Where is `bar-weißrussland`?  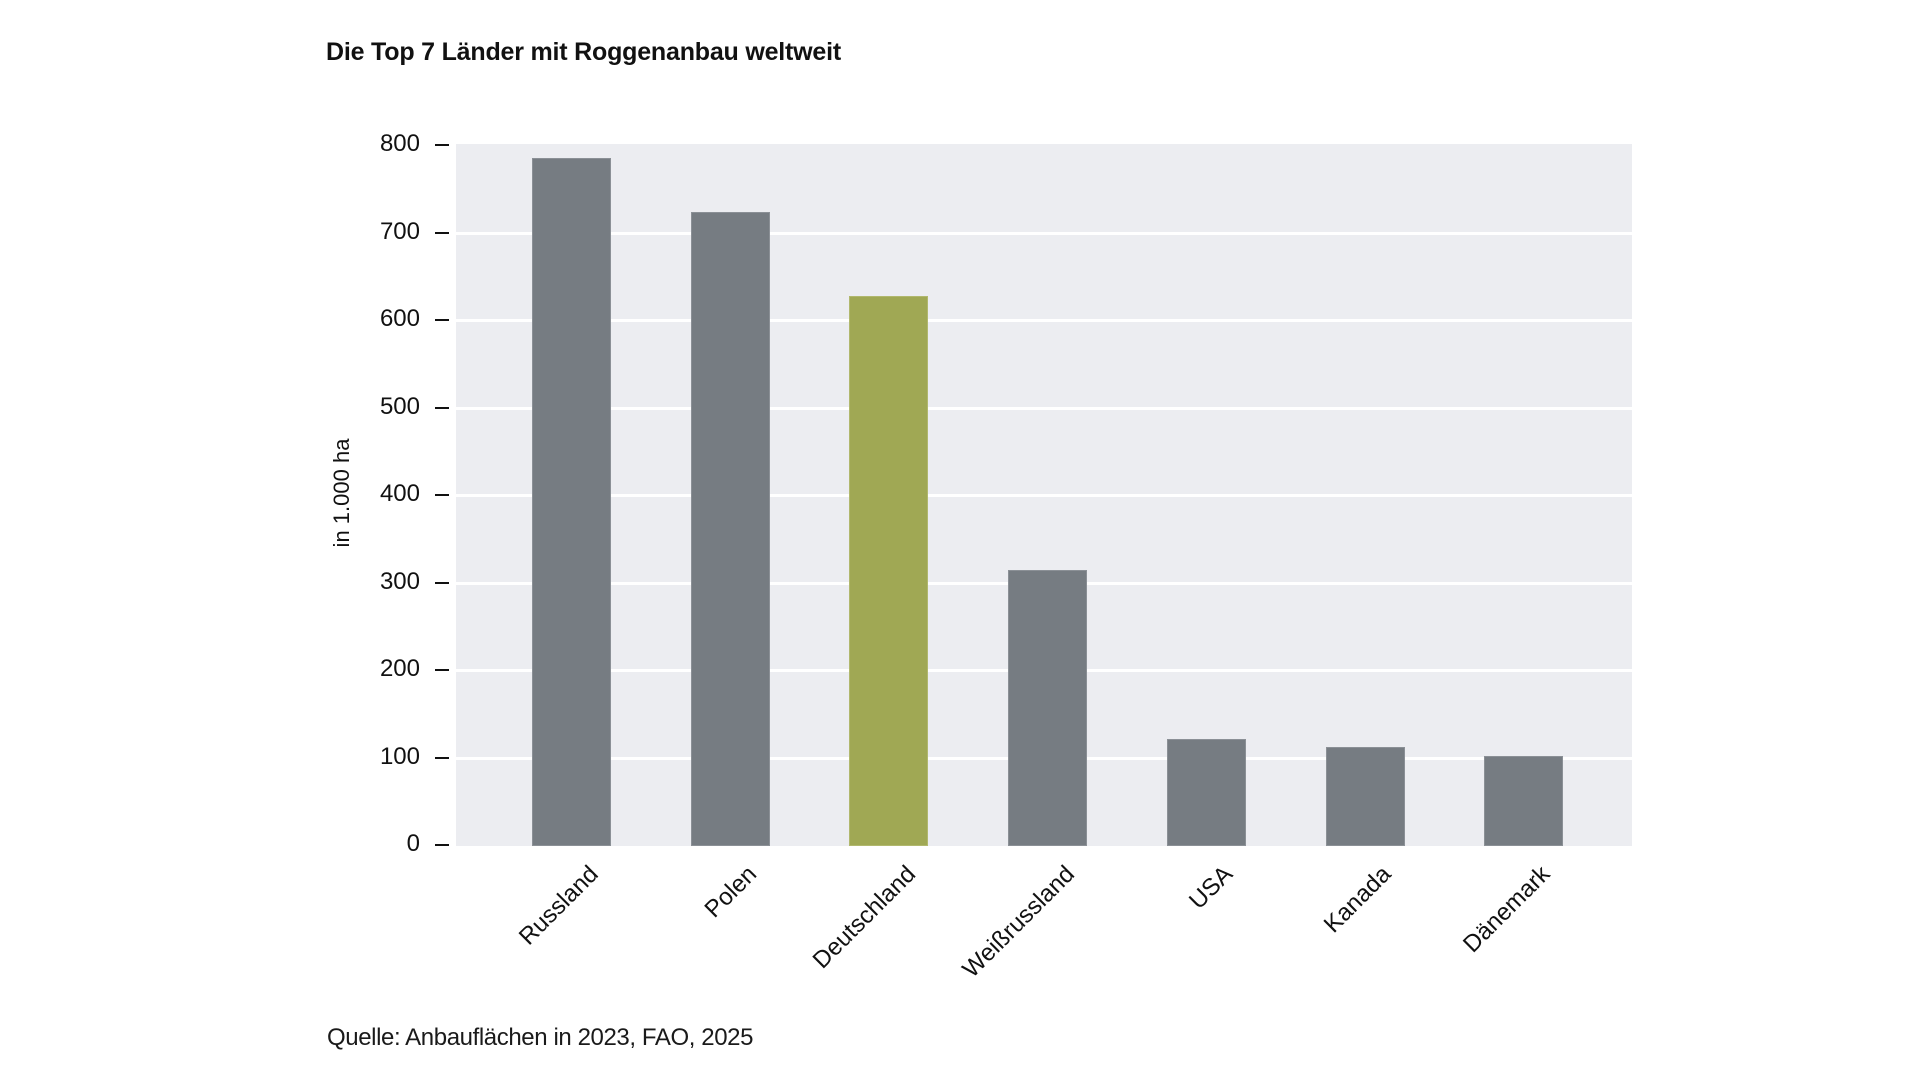
bar-weißrussland is located at coordinates (1048, 708).